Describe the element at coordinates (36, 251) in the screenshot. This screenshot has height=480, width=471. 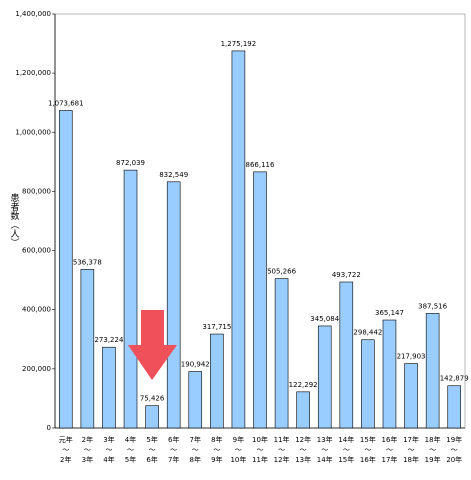
I see `y-tick-label: 600,000` at that location.